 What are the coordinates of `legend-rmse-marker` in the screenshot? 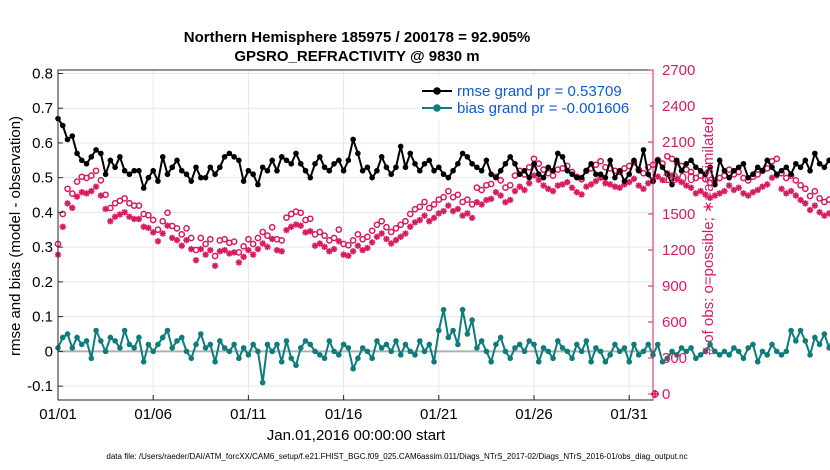 It's located at (437, 91).